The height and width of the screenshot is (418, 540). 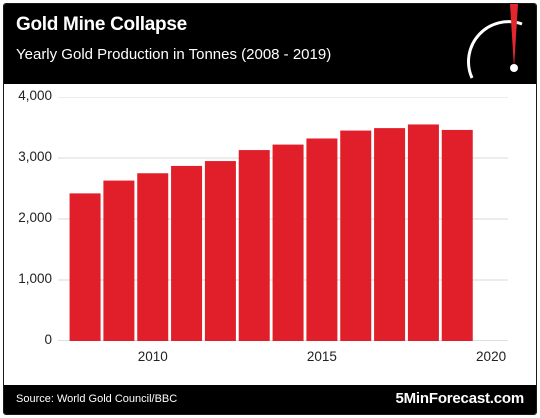 I want to click on bar-2008, so click(x=85, y=267).